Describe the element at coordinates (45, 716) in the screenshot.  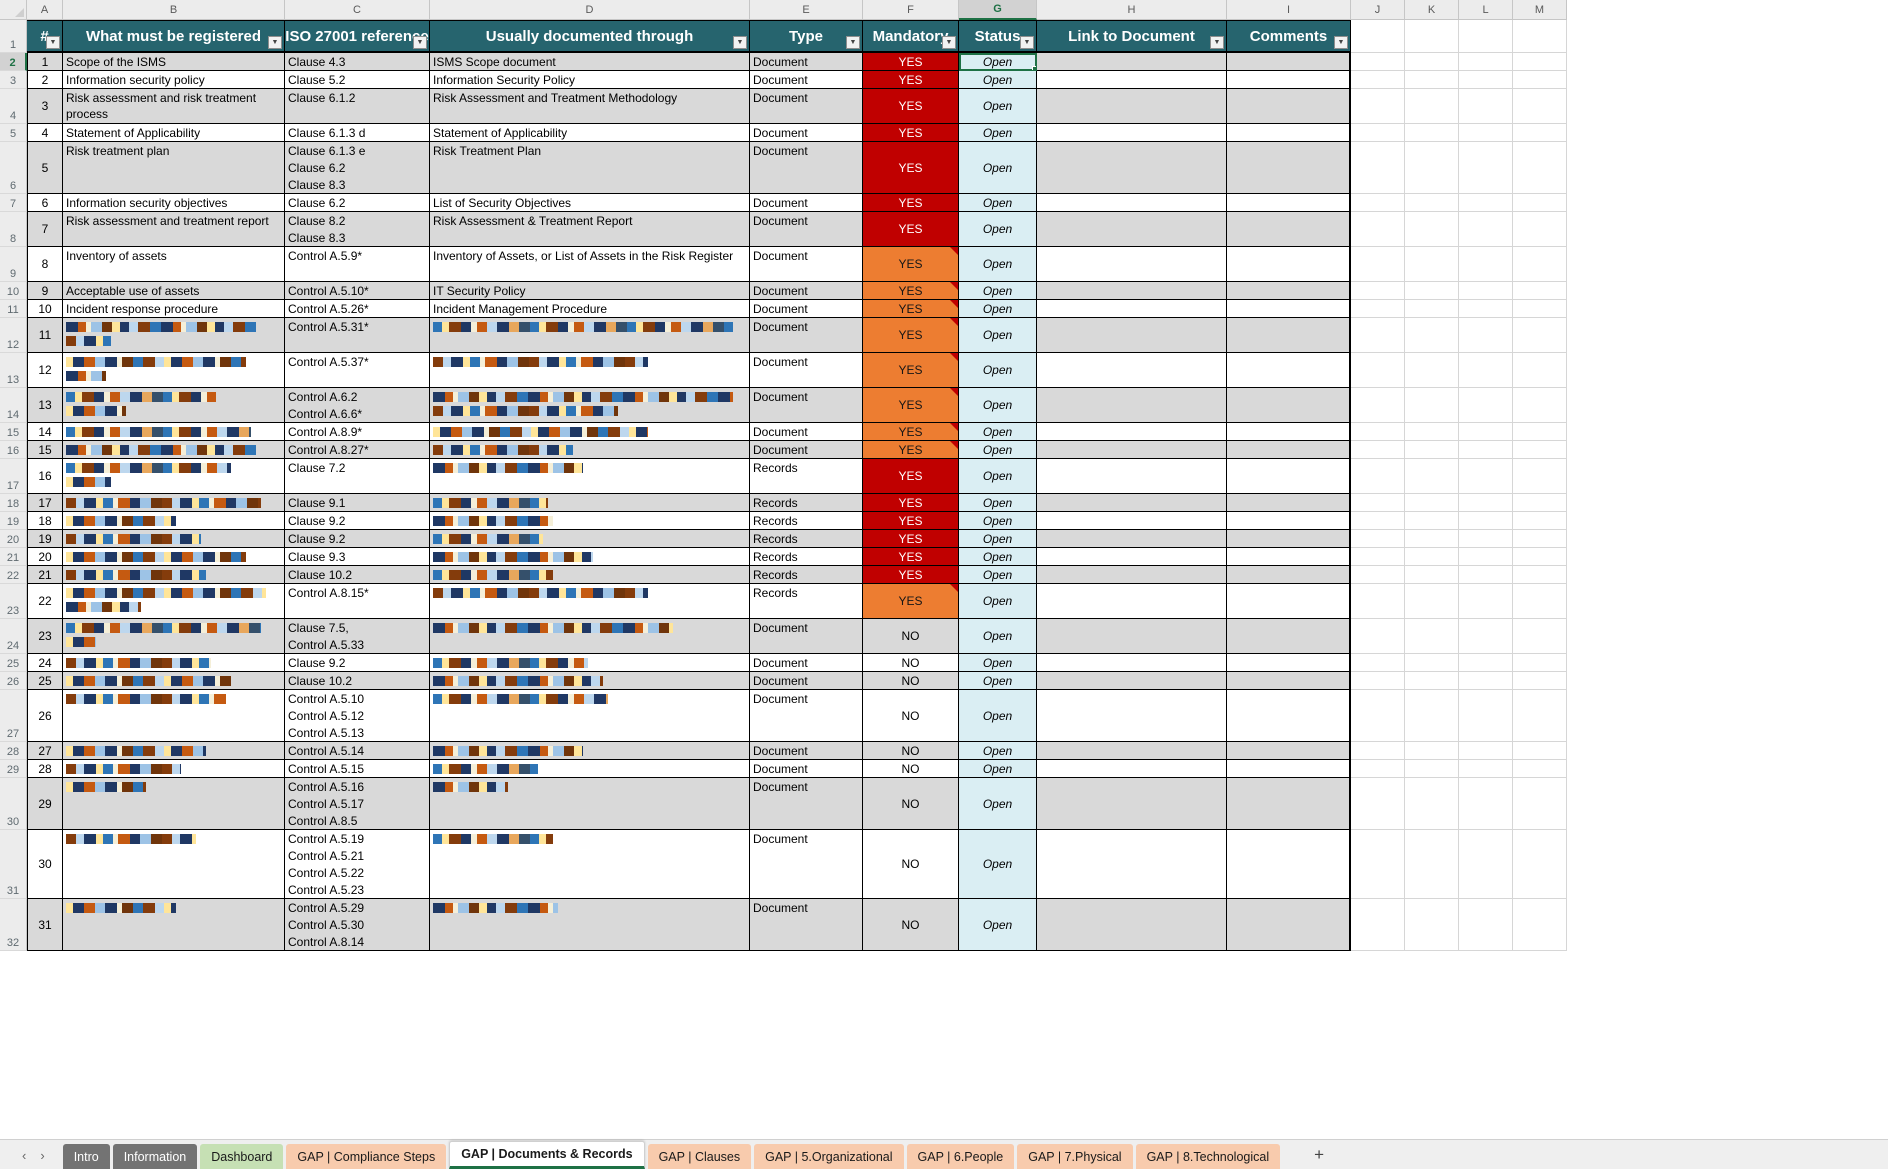
I see `cell-A27: 26` at that location.